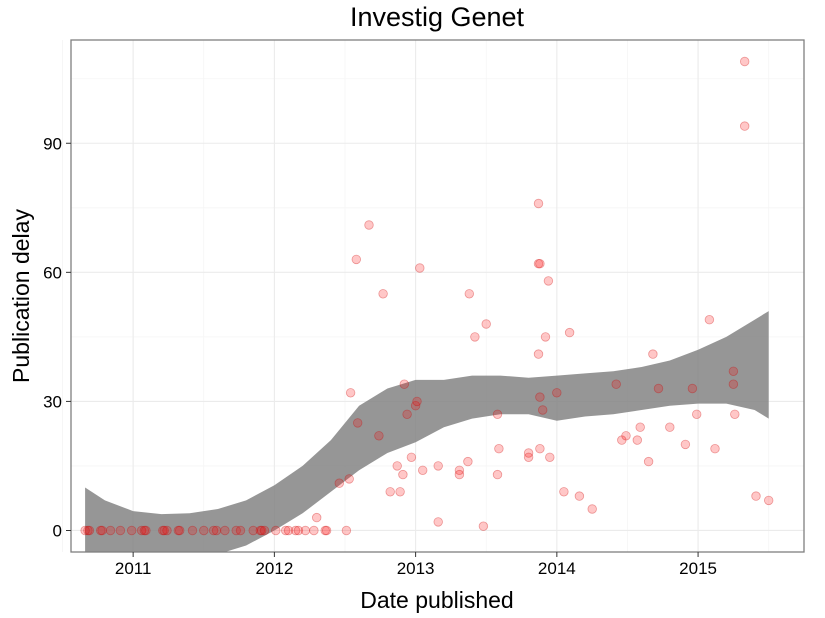  Describe the element at coordinates (57, 337) in the screenshot. I see `y-axis: 0 30 60 90` at that location.